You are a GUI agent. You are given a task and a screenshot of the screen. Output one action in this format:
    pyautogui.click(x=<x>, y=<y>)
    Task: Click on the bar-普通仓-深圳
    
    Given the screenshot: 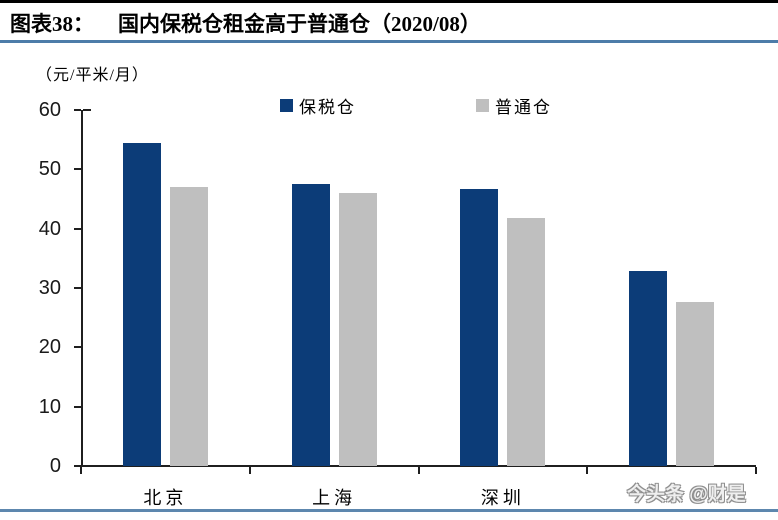 What is the action you would take?
    pyautogui.click(x=526, y=341)
    